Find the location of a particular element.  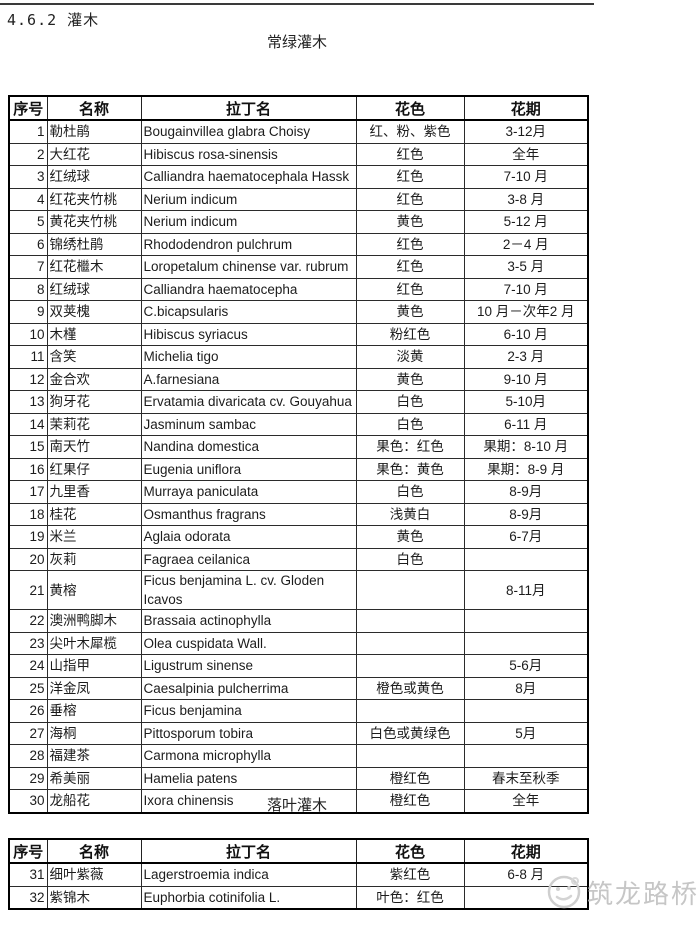

table-cell: 浅黄白 is located at coordinates (410, 514).